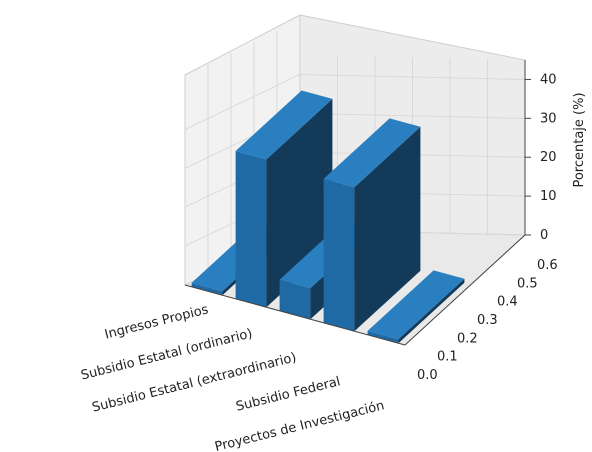  Describe the element at coordinates (547, 265) in the screenshot. I see `y-tick-label: 0.6` at that location.